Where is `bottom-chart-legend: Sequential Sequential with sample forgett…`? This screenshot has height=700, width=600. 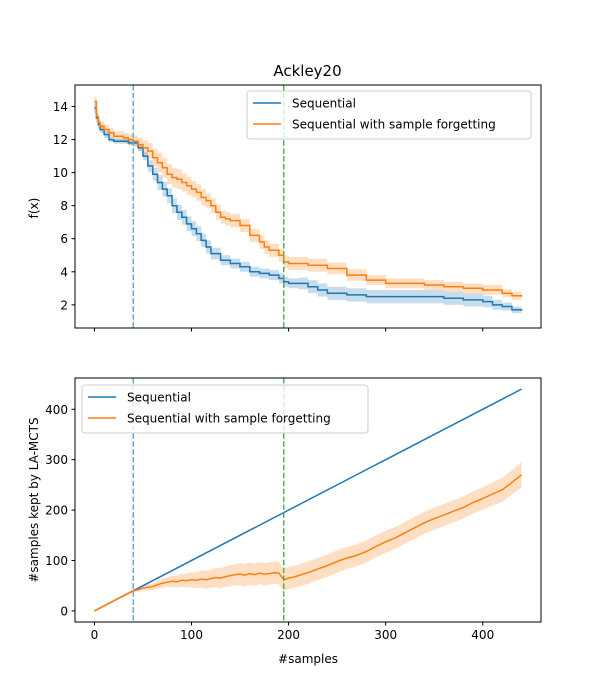 bottom-chart-legend: Sequential Sequential with sample forgett… is located at coordinates (225, 409).